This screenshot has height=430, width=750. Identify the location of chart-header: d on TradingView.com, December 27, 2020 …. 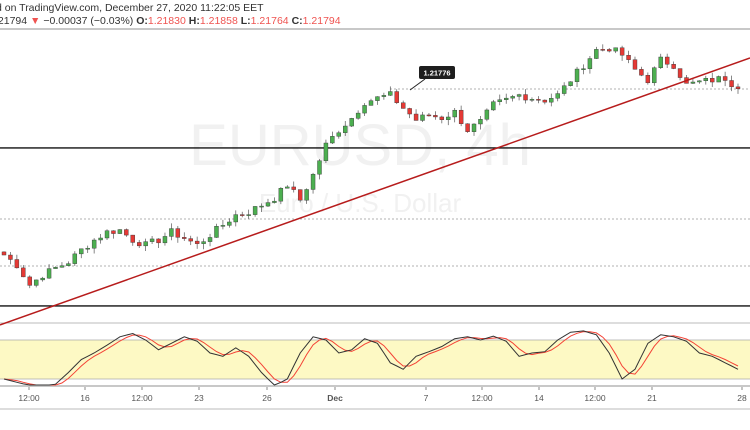
(375, 15).